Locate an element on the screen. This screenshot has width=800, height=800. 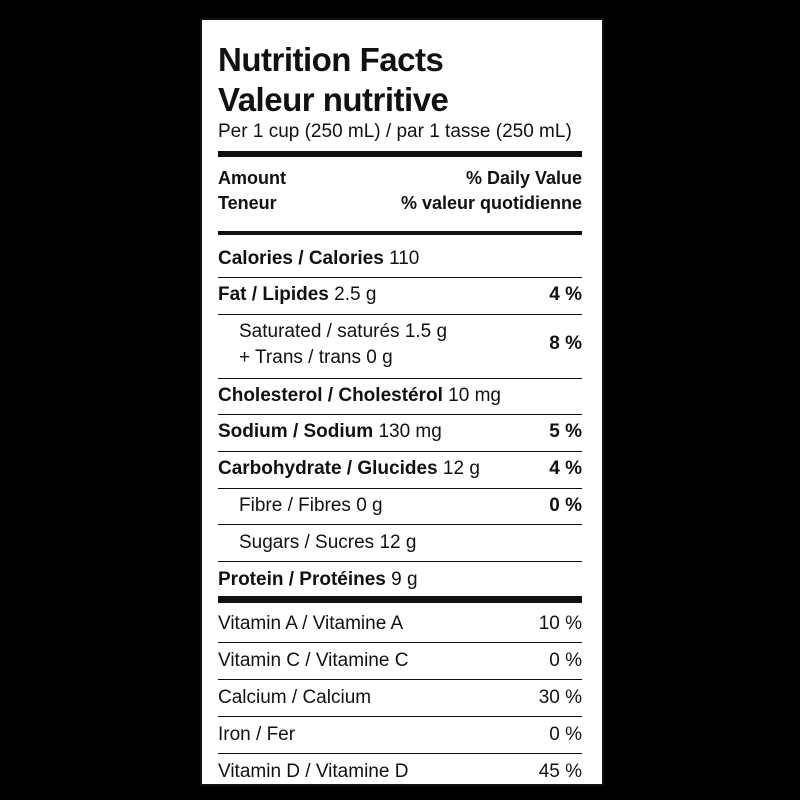
vitamin-d-daily-value: 45 % is located at coordinates (560, 771).